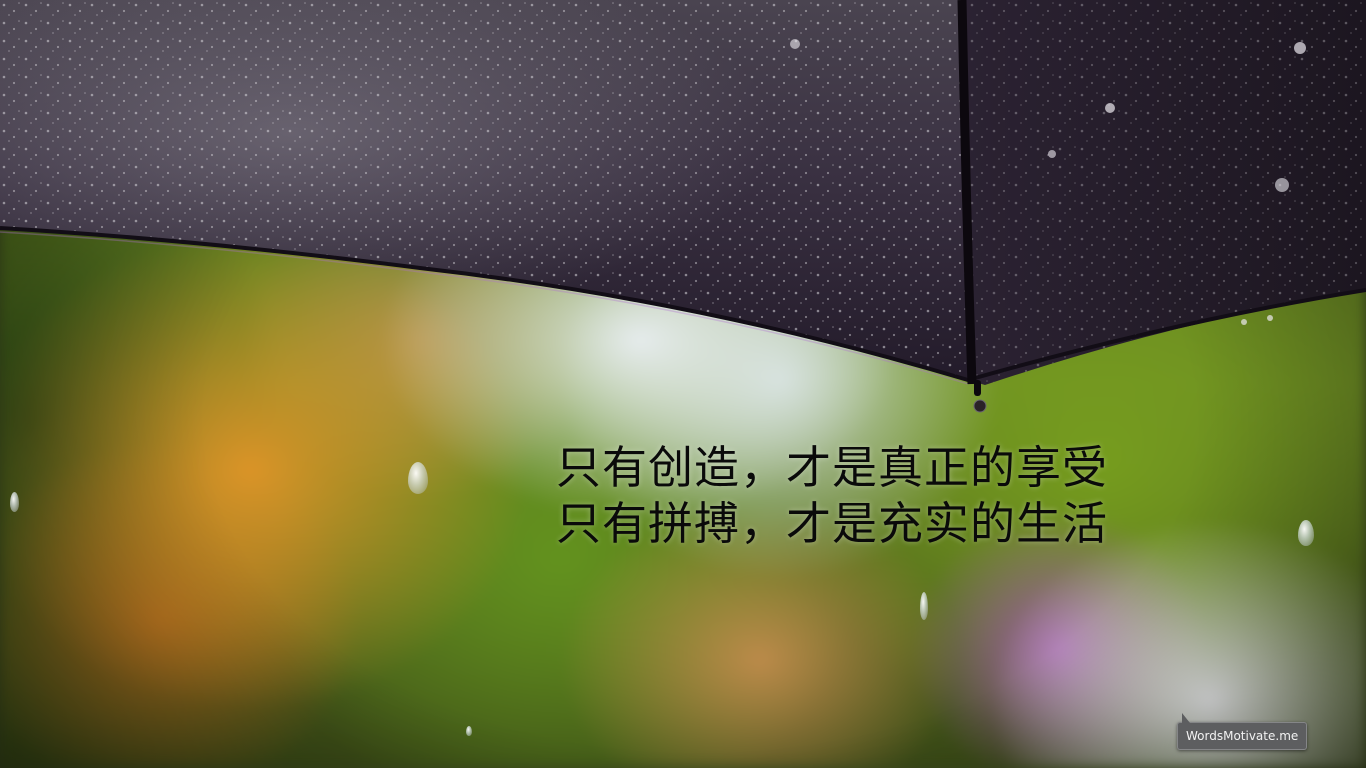 The width and height of the screenshot is (1366, 768). What do you see at coordinates (1242, 736) in the screenshot?
I see `watermark-label: WordsMotivate.me` at bounding box center [1242, 736].